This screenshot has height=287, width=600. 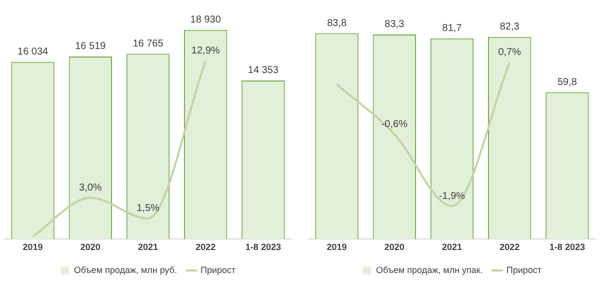 What do you see at coordinates (452, 28) in the screenshot?
I see `data-label: 81,7` at bounding box center [452, 28].